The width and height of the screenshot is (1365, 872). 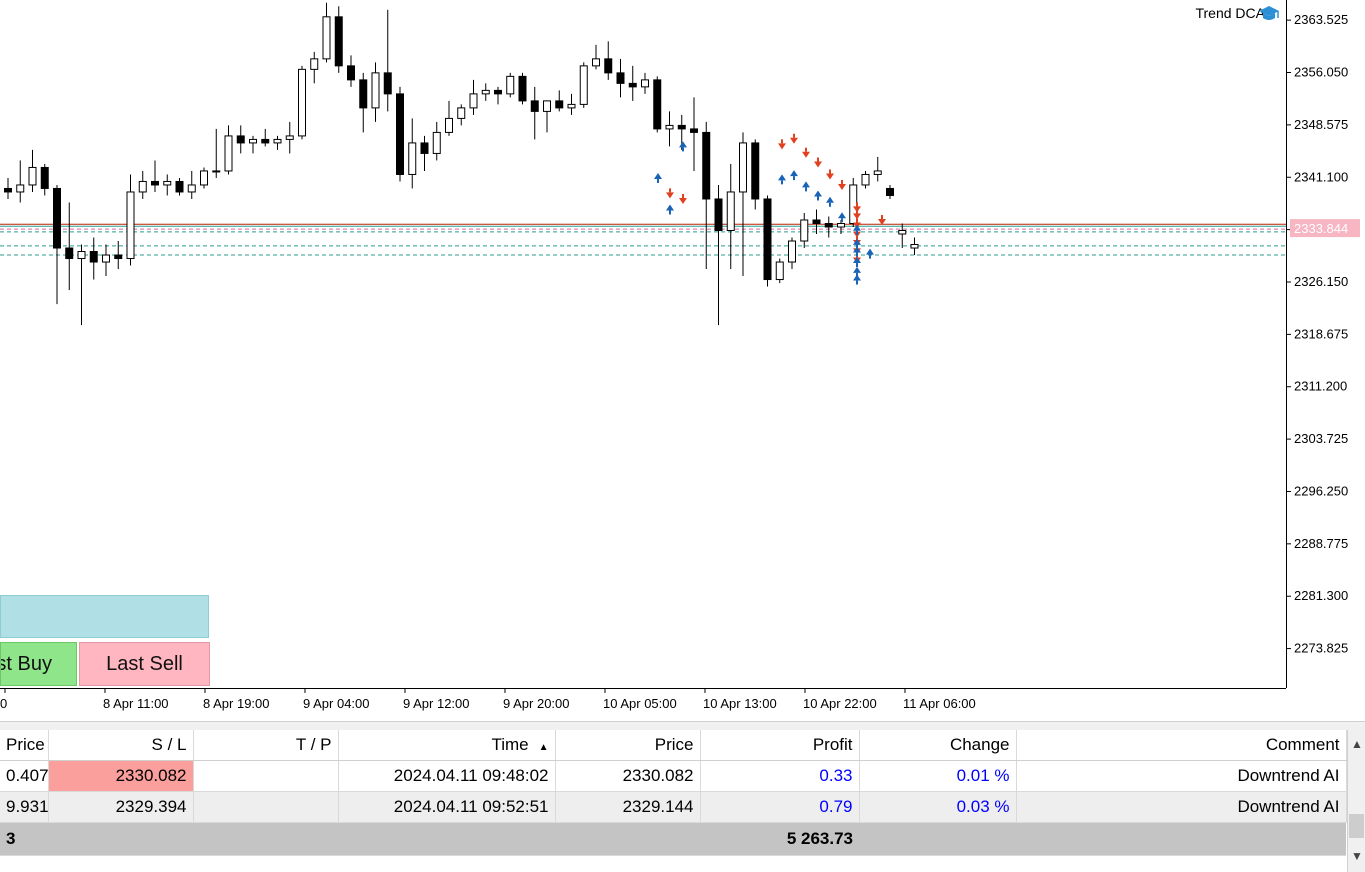 I want to click on cell-profit: 0.33, so click(x=780, y=776).